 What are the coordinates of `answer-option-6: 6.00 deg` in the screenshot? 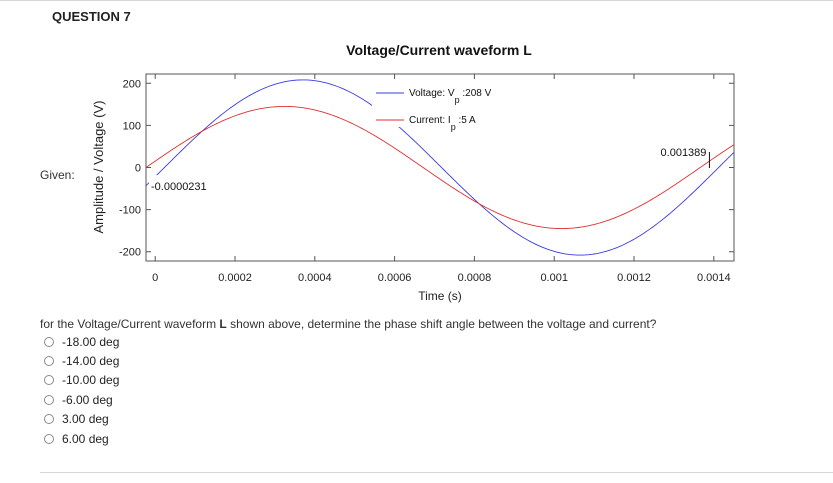 It's located at (81, 438).